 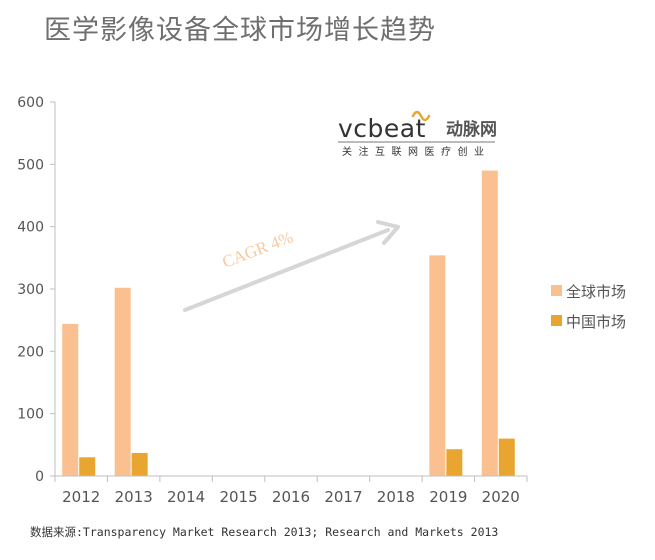 I want to click on trend-arrow-head, so click(x=388, y=232).